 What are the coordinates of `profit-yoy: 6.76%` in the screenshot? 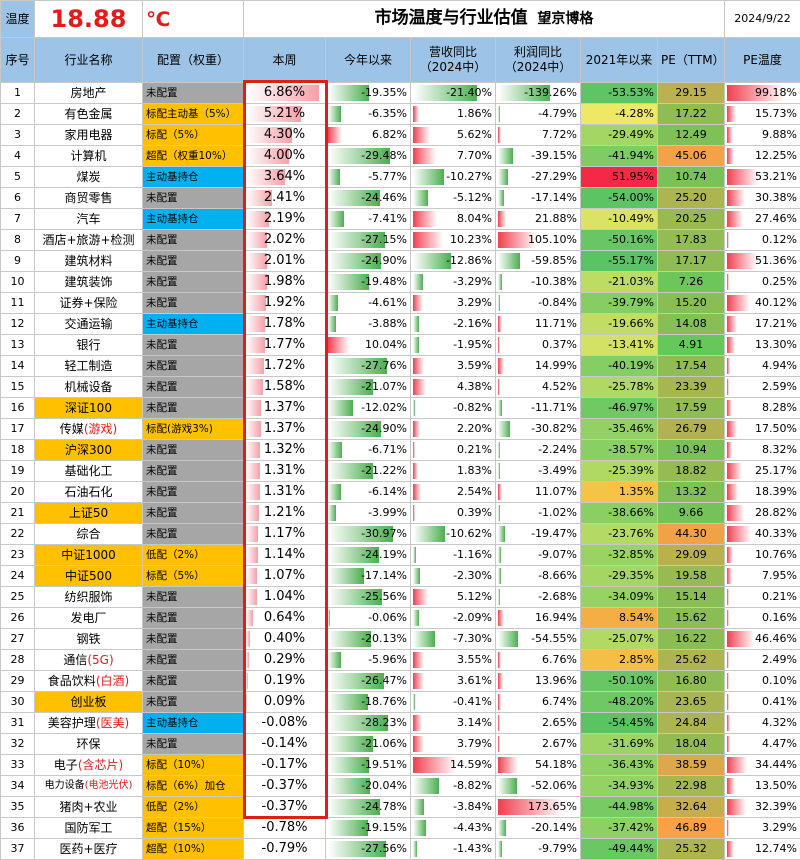 It's located at (538, 660).